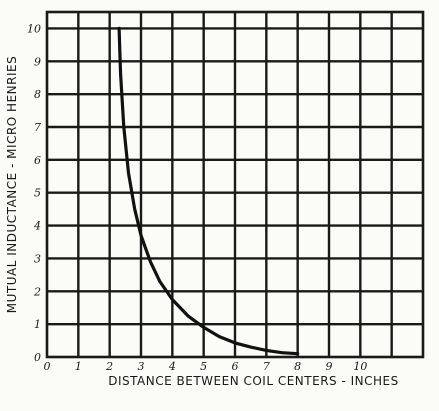  I want to click on y-tick-label: 2, so click(37, 291).